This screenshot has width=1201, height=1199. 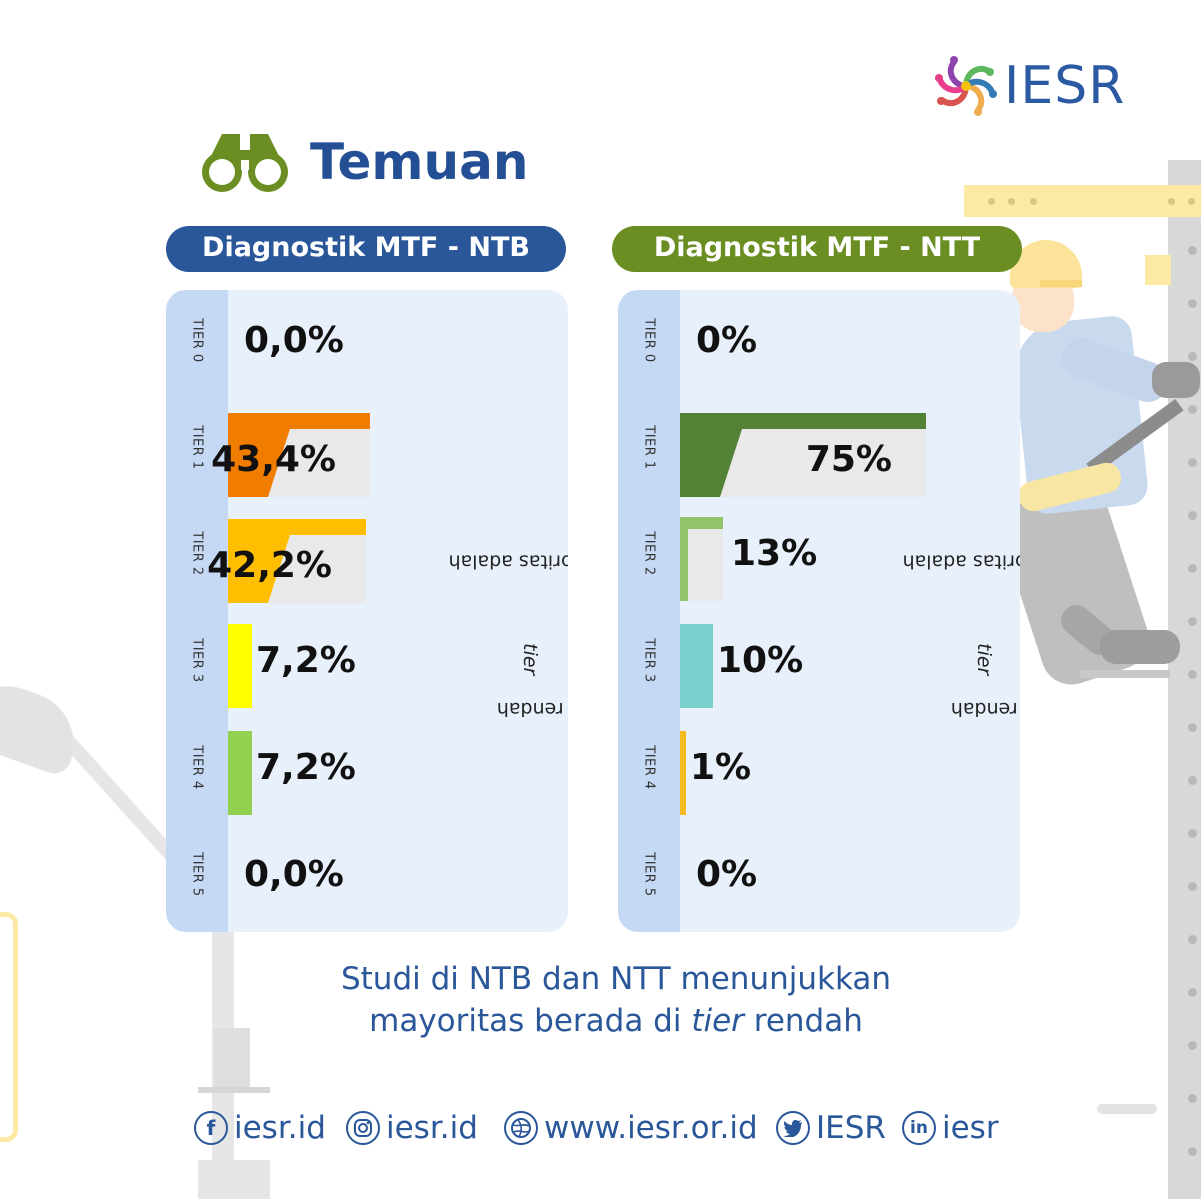 What do you see at coordinates (260, 1128) in the screenshot?
I see `facebook-link: f iesr.id` at bounding box center [260, 1128].